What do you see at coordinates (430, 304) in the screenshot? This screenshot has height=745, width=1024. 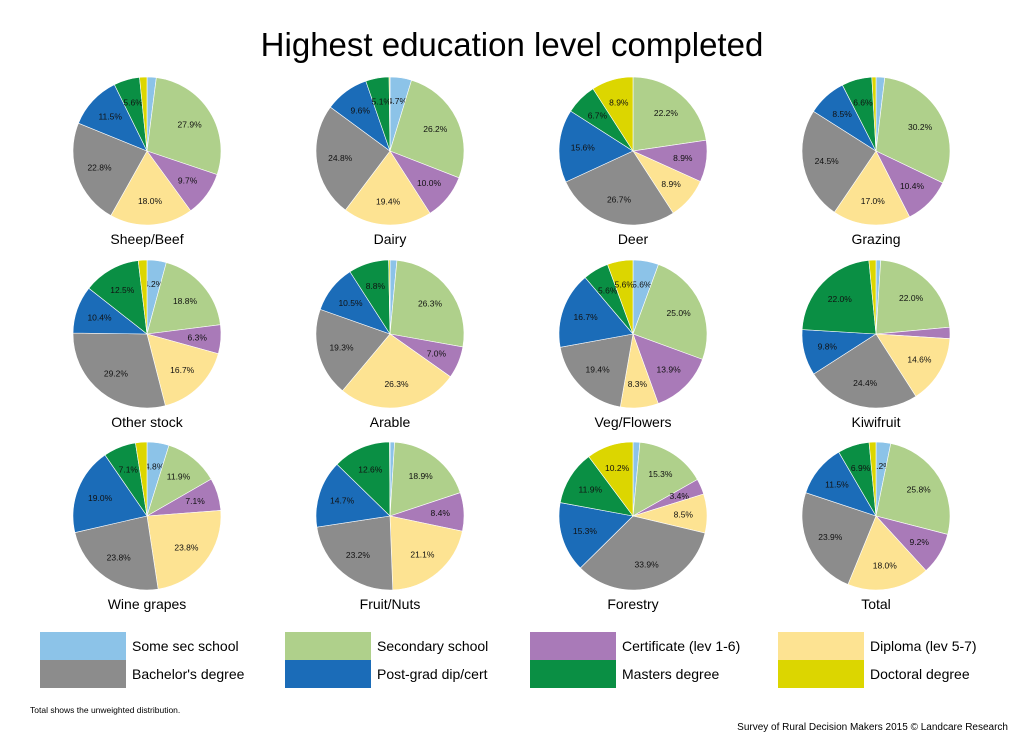 I see `slice-label: 26.3%` at bounding box center [430, 304].